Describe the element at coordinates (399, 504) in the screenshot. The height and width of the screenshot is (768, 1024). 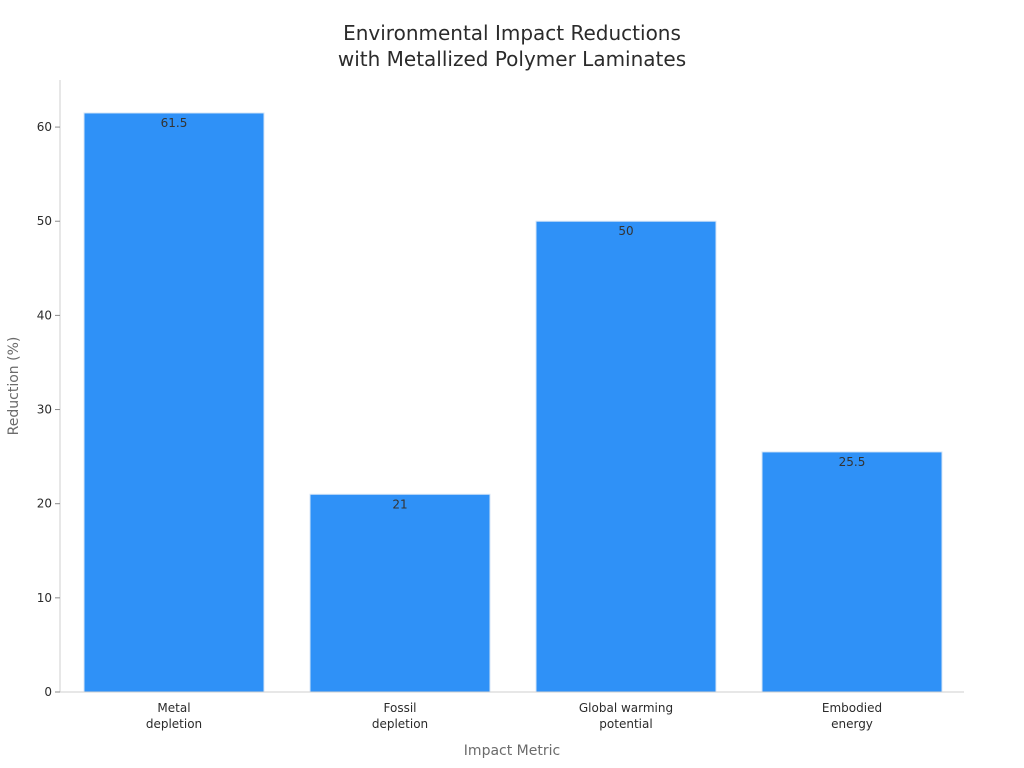
I see `data-label: 21` at that location.